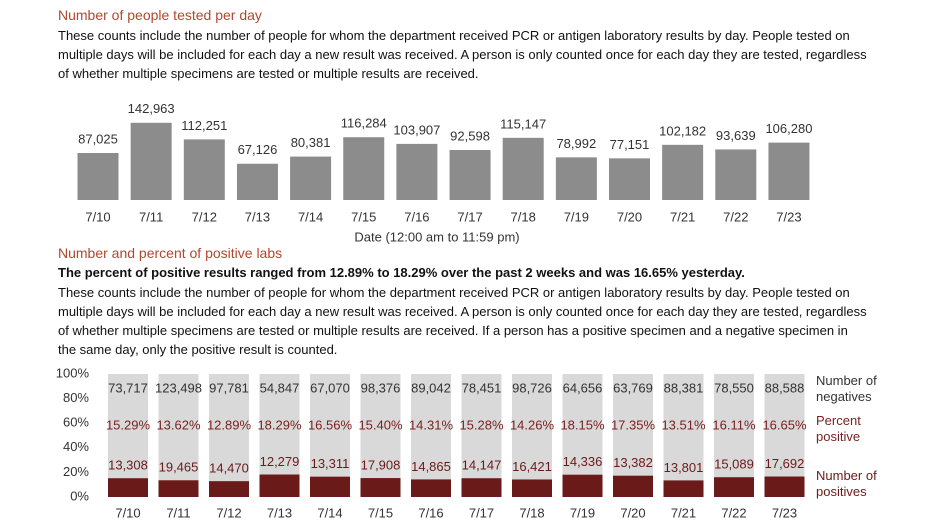 The width and height of the screenshot is (932, 524). Describe the element at coordinates (128, 387) in the screenshot. I see `value-label: 73,717` at that location.